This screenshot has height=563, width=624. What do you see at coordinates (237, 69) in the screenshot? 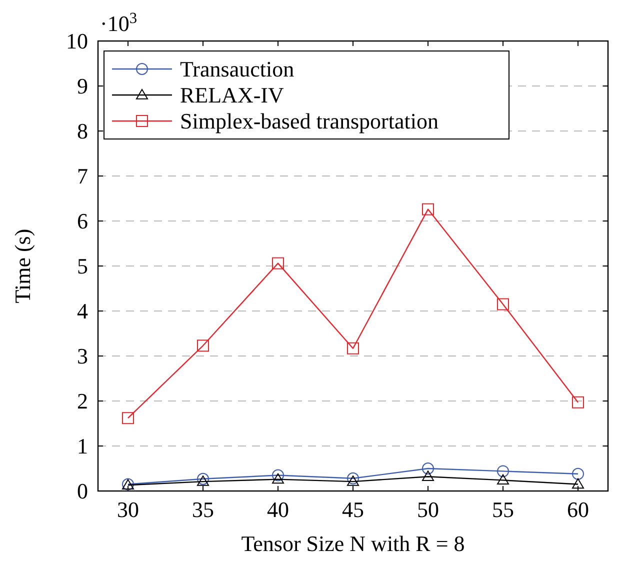
I see `legend-label: Transauction` at bounding box center [237, 69].